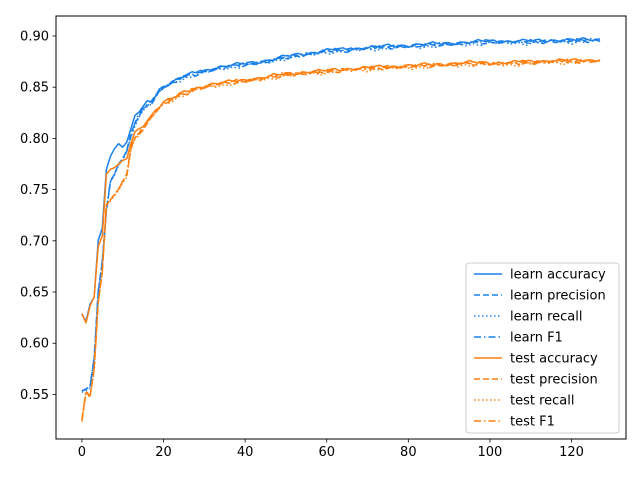  What do you see at coordinates (554, 380) in the screenshot?
I see `legend-label: test precision` at bounding box center [554, 380].